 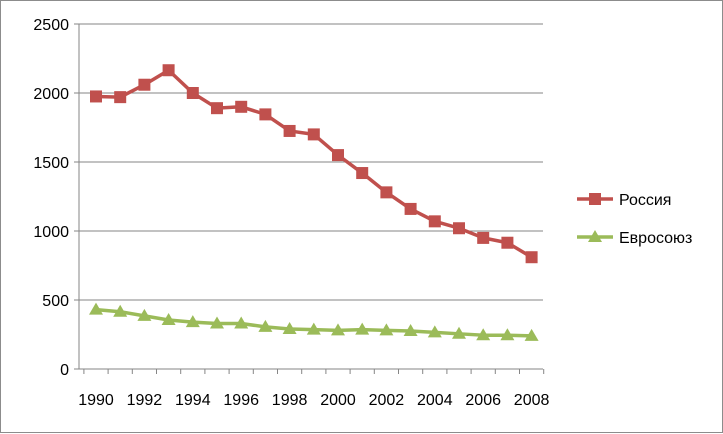 I want to click on x-tick-label: 1996, so click(x=241, y=400).